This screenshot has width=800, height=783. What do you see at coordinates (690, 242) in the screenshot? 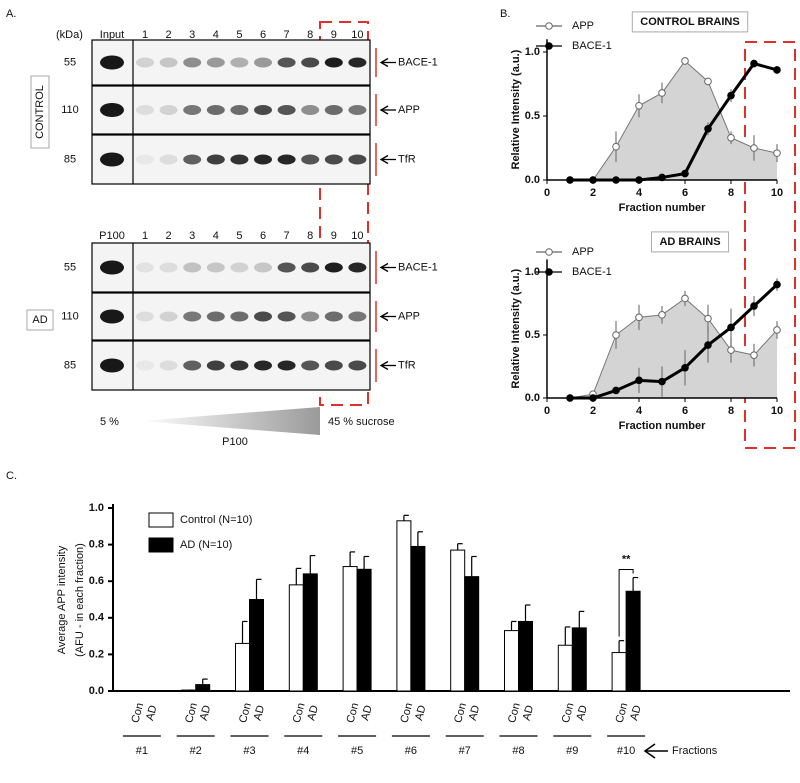
I see `title-box` at bounding box center [690, 242].